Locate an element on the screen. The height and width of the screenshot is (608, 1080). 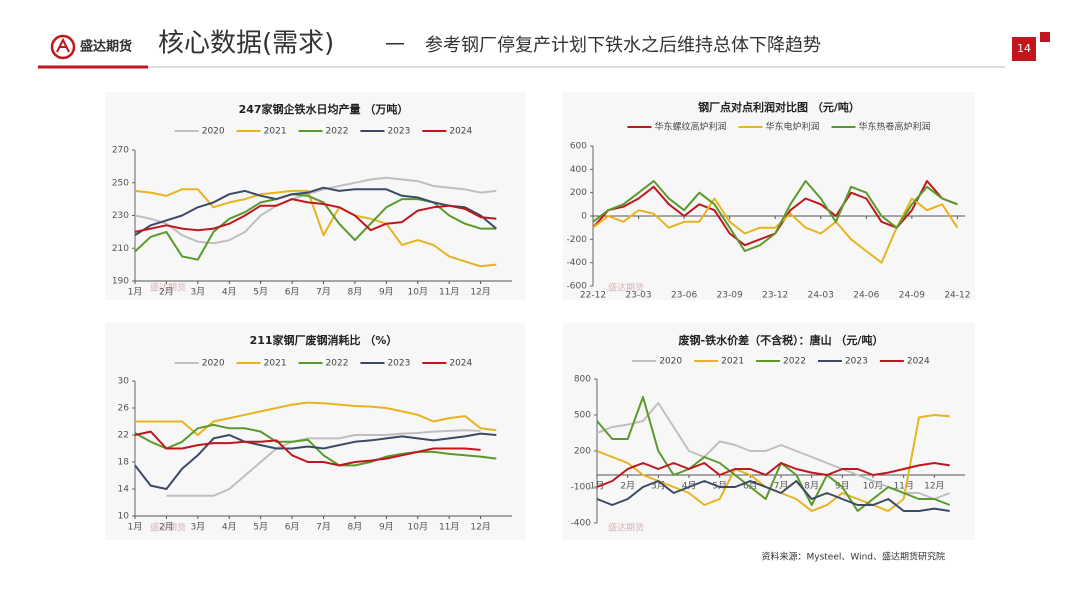
legend-label: 华东热卷高炉利润 is located at coordinates (895, 127).